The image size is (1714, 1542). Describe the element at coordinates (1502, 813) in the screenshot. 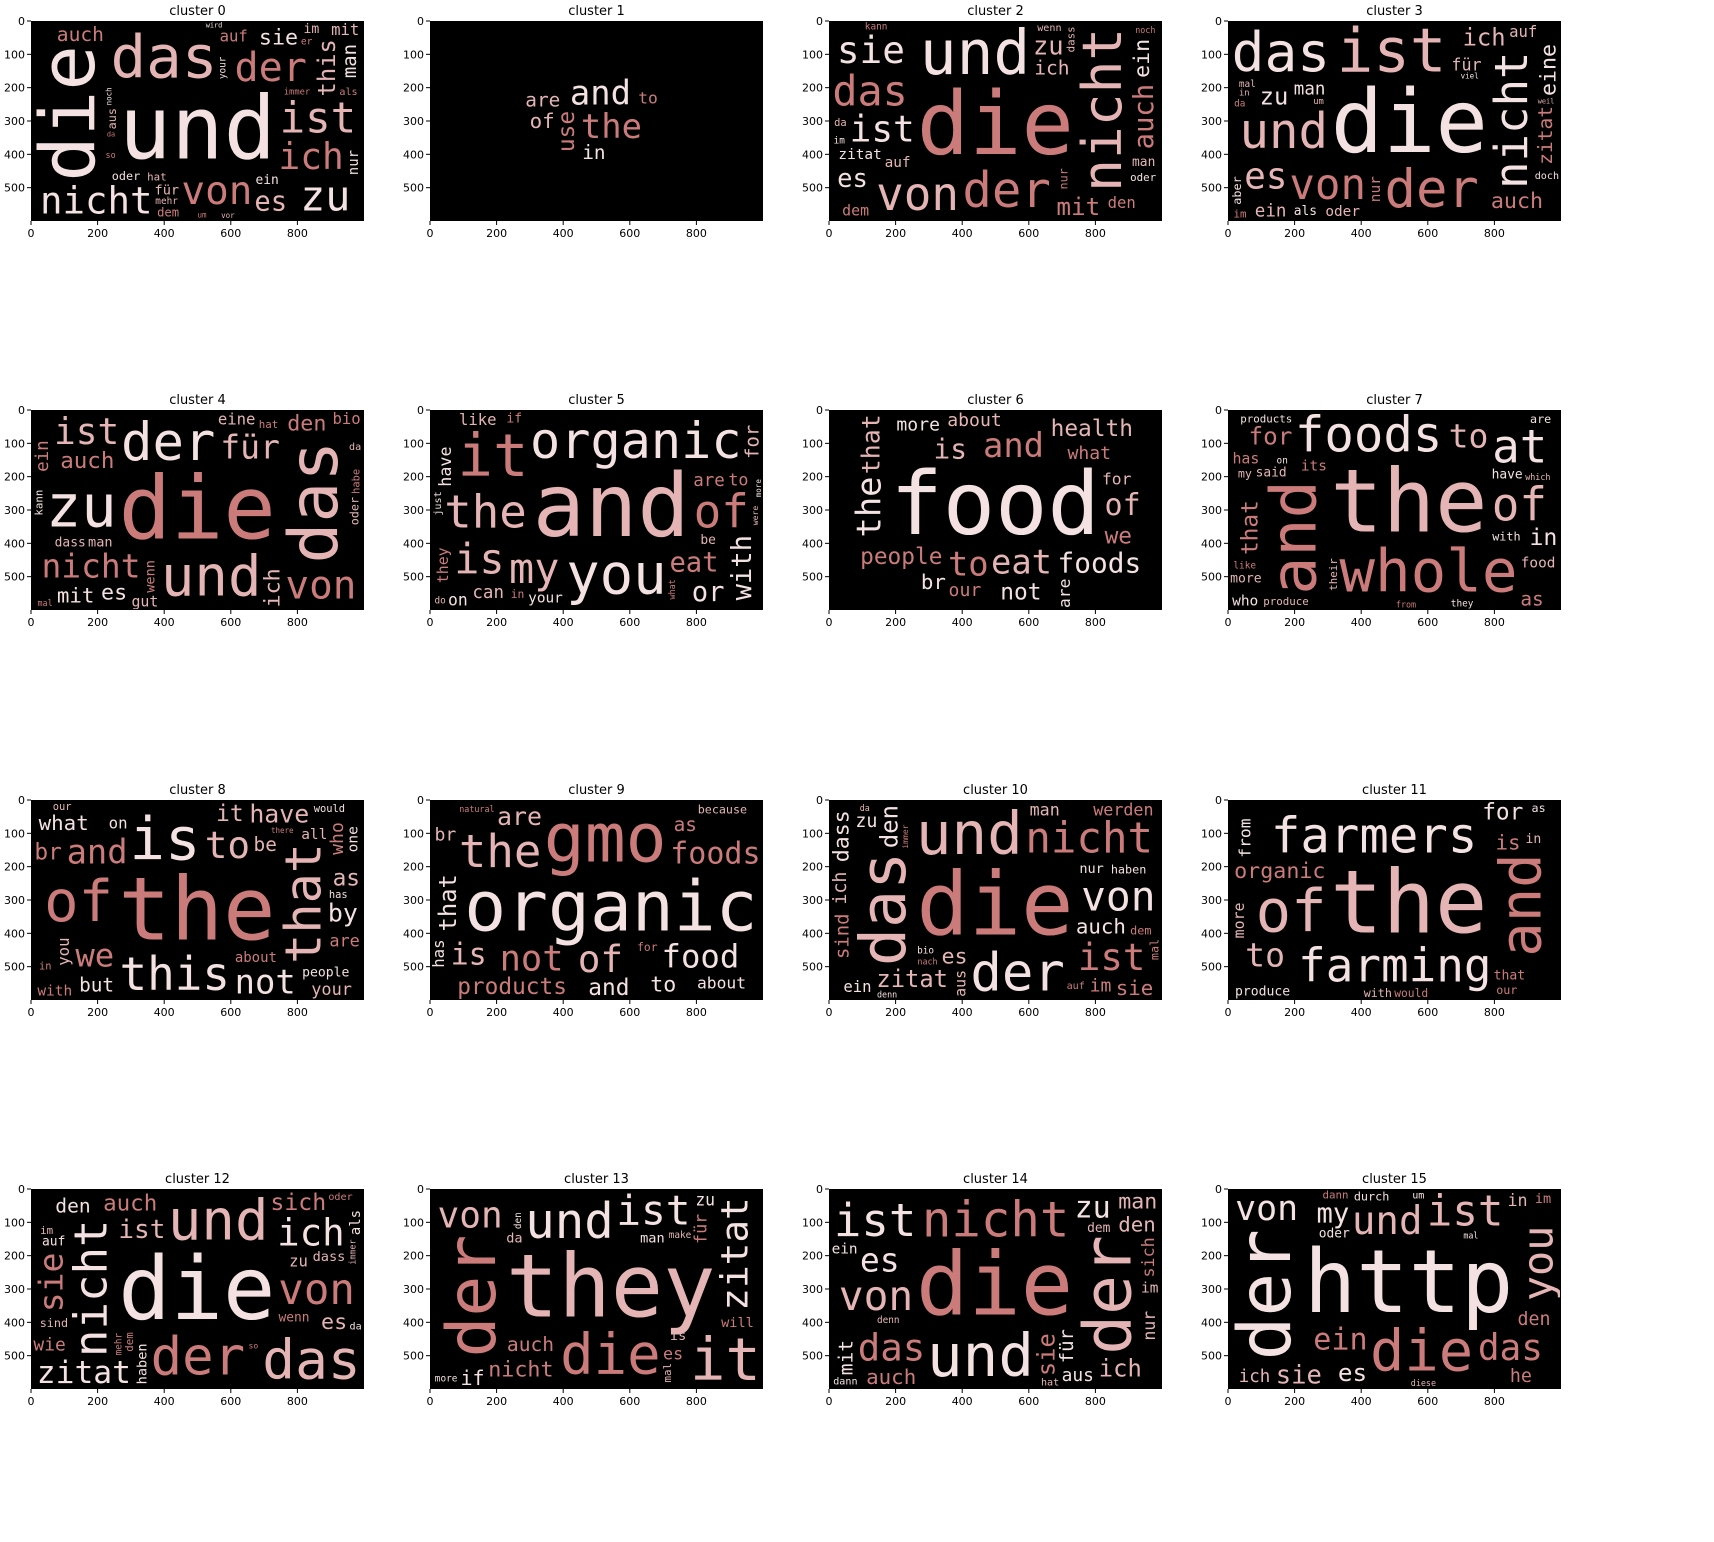

I see `cloud-word: for` at that location.